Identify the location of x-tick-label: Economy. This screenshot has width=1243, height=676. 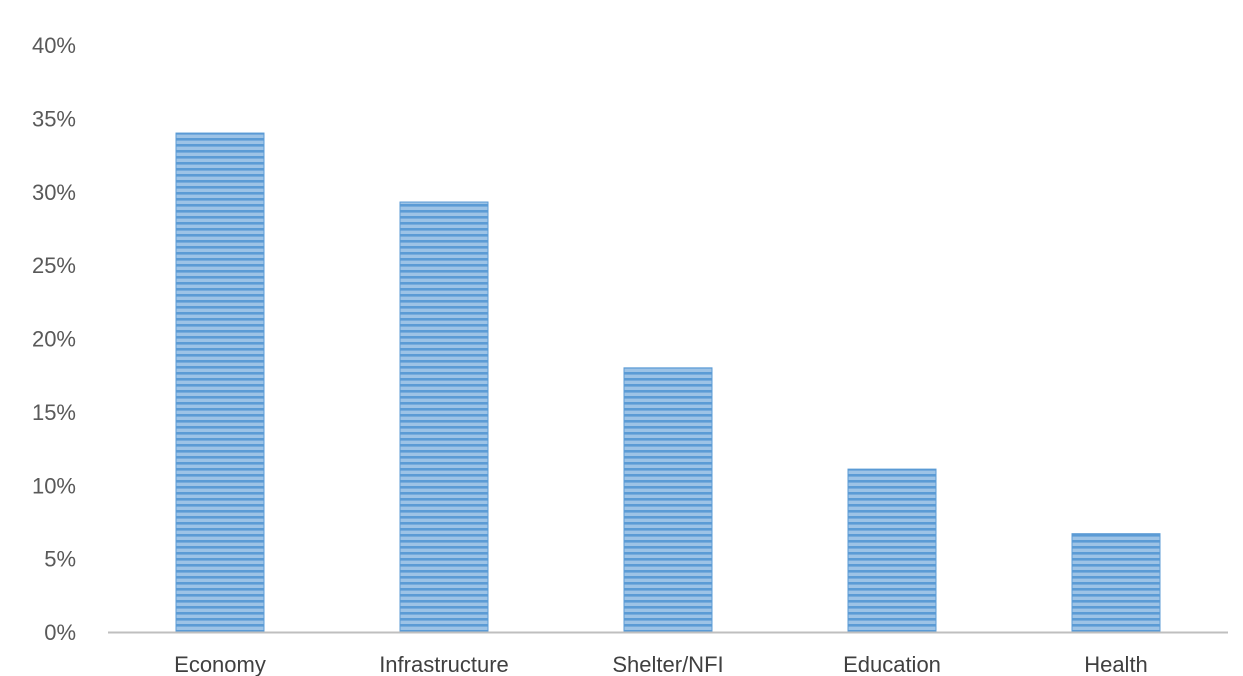
(220, 664).